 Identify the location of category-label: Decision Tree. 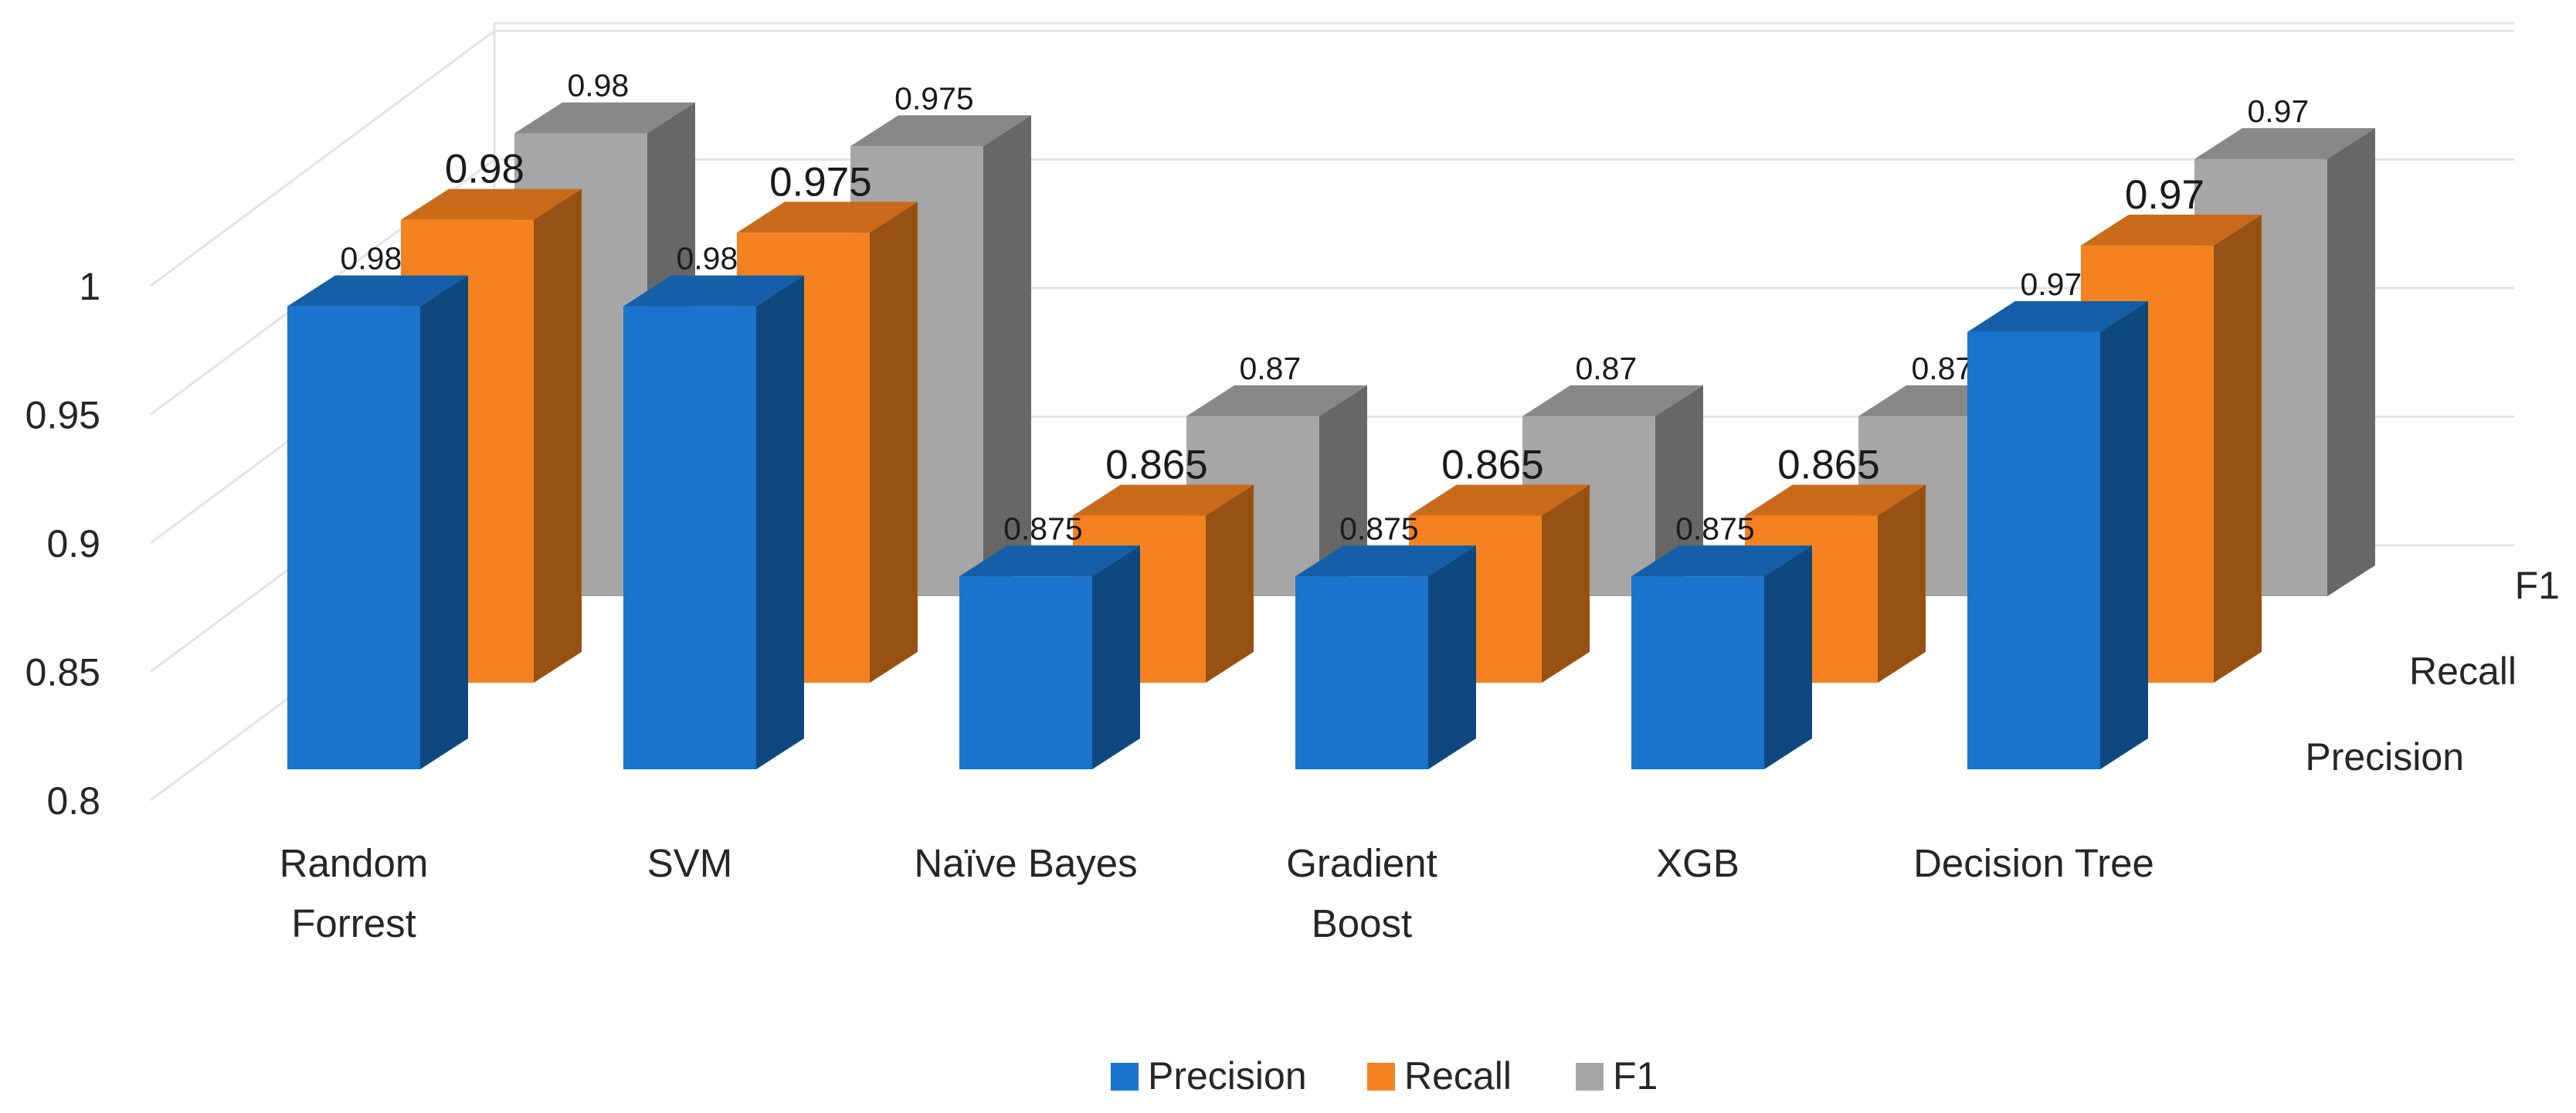
(2033, 863).